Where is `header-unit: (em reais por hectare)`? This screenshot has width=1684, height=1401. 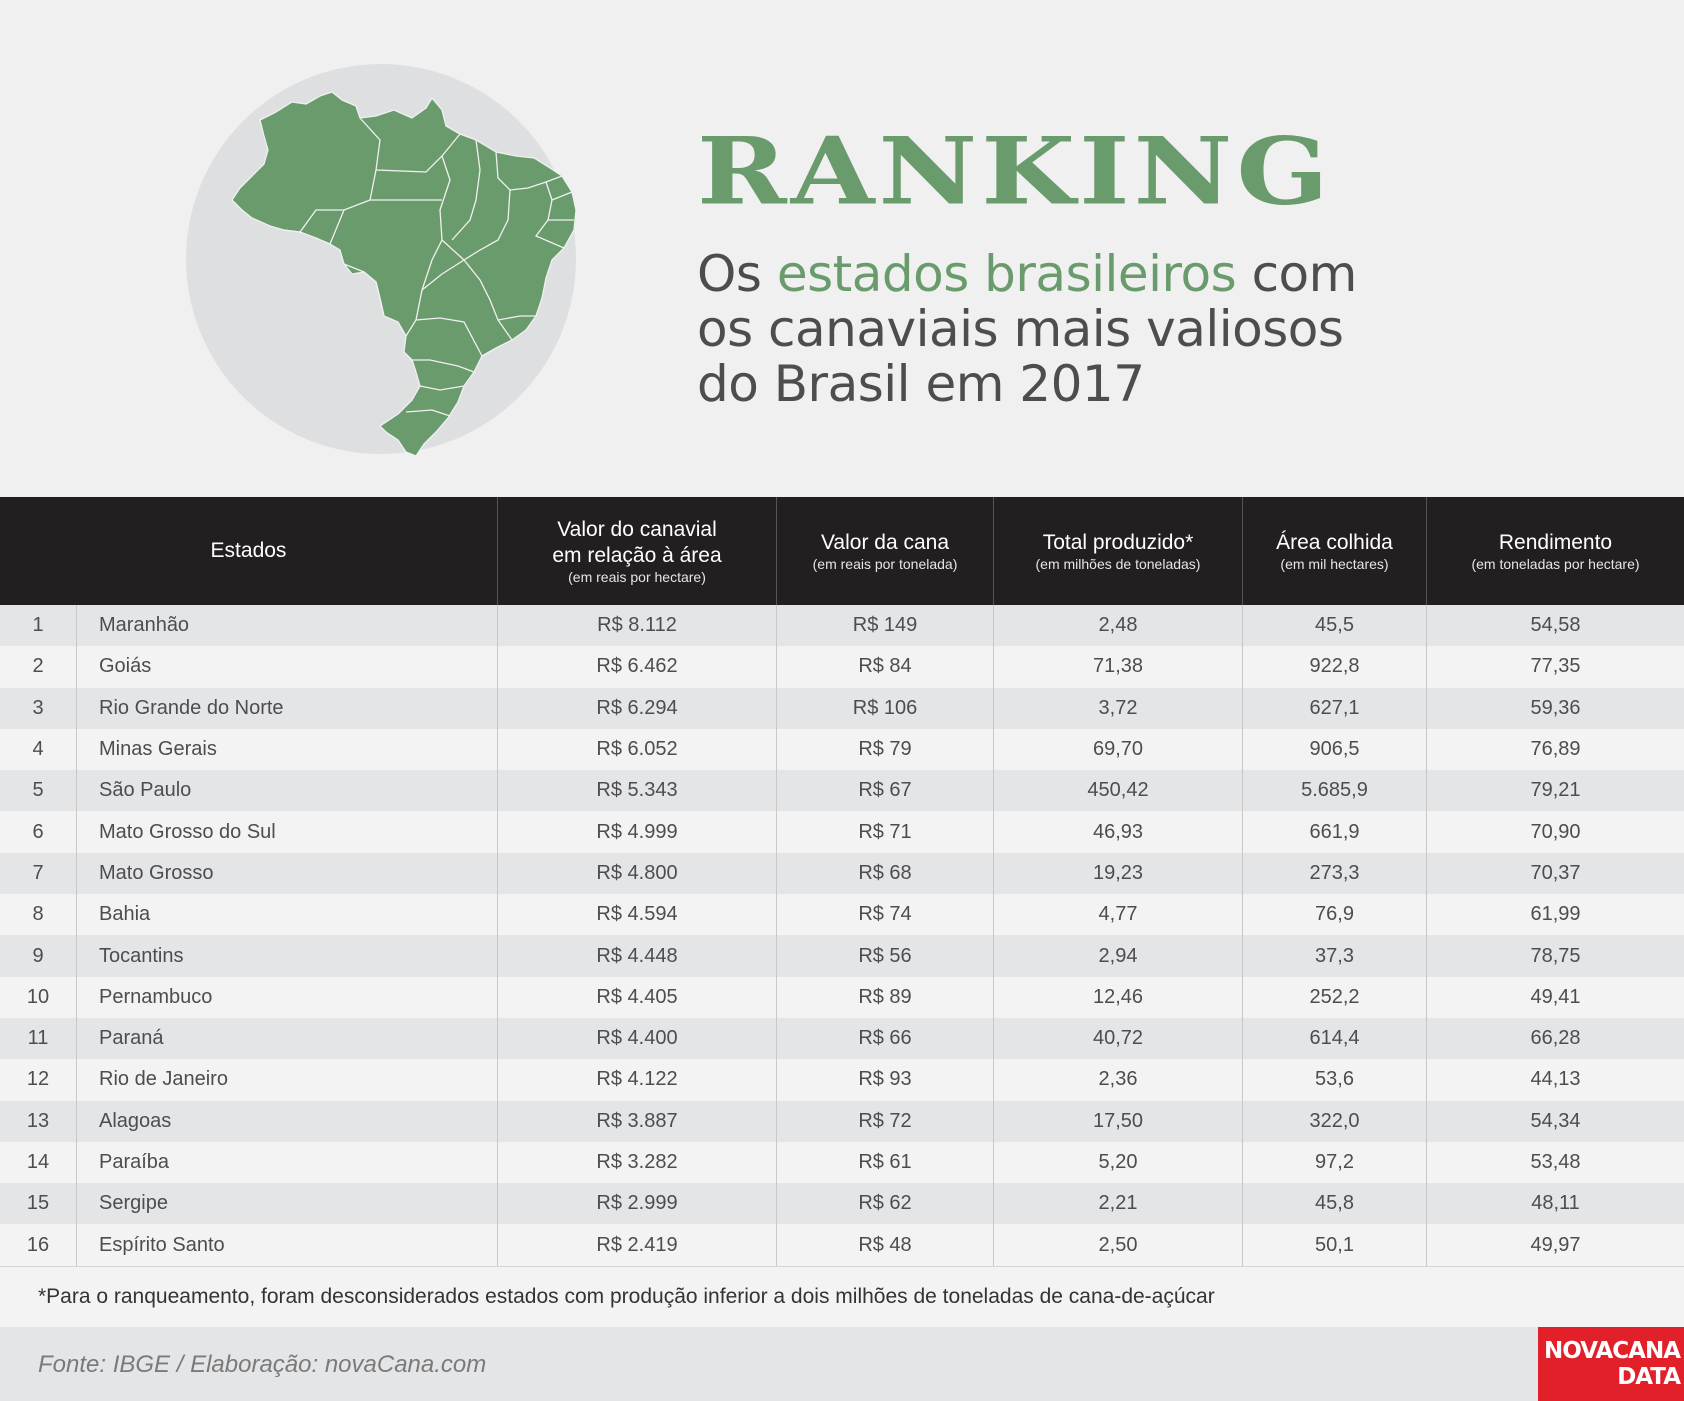
header-unit: (em reais por hectare) is located at coordinates (637, 577).